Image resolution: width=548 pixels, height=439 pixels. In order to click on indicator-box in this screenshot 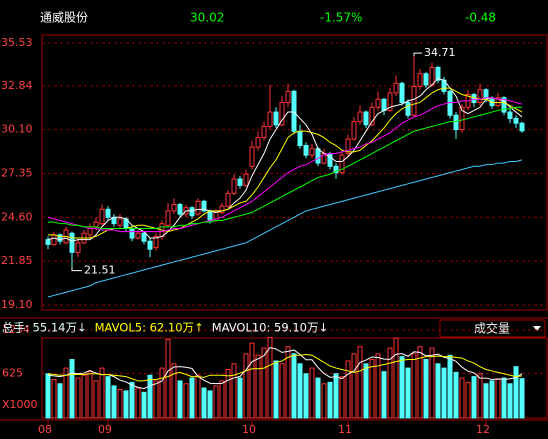, I will do `click(492, 328)`.